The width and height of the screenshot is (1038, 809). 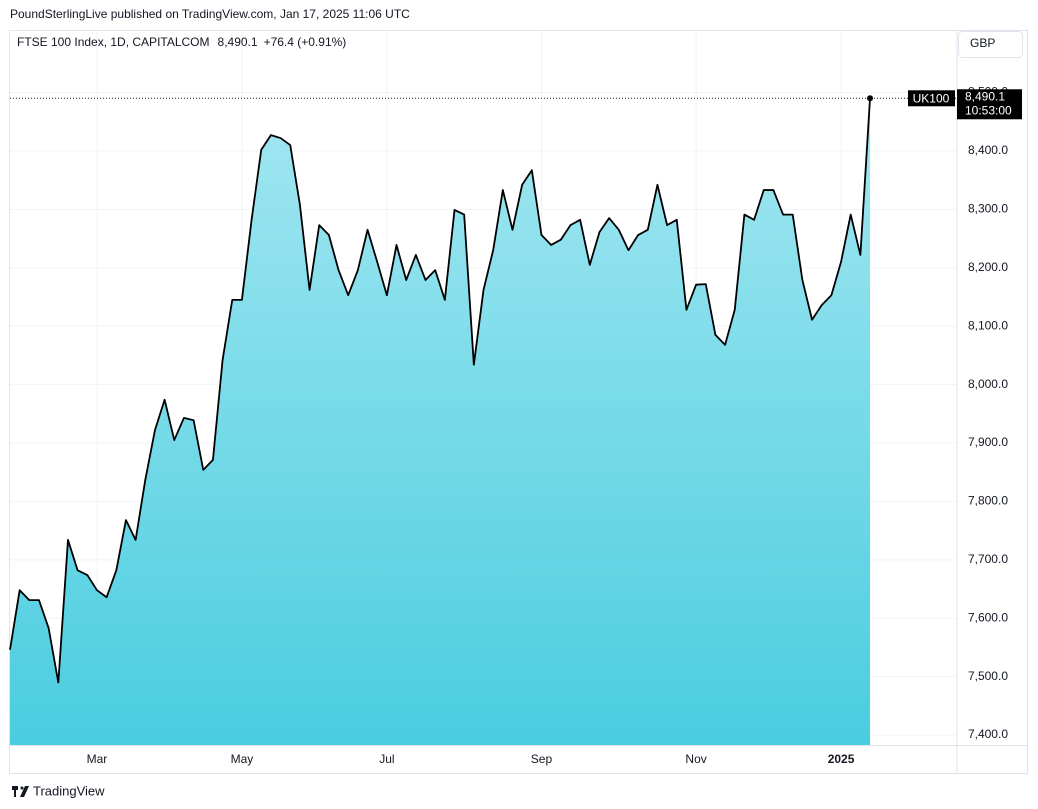 What do you see at coordinates (695, 759) in the screenshot?
I see `x-tick-label: Nov` at bounding box center [695, 759].